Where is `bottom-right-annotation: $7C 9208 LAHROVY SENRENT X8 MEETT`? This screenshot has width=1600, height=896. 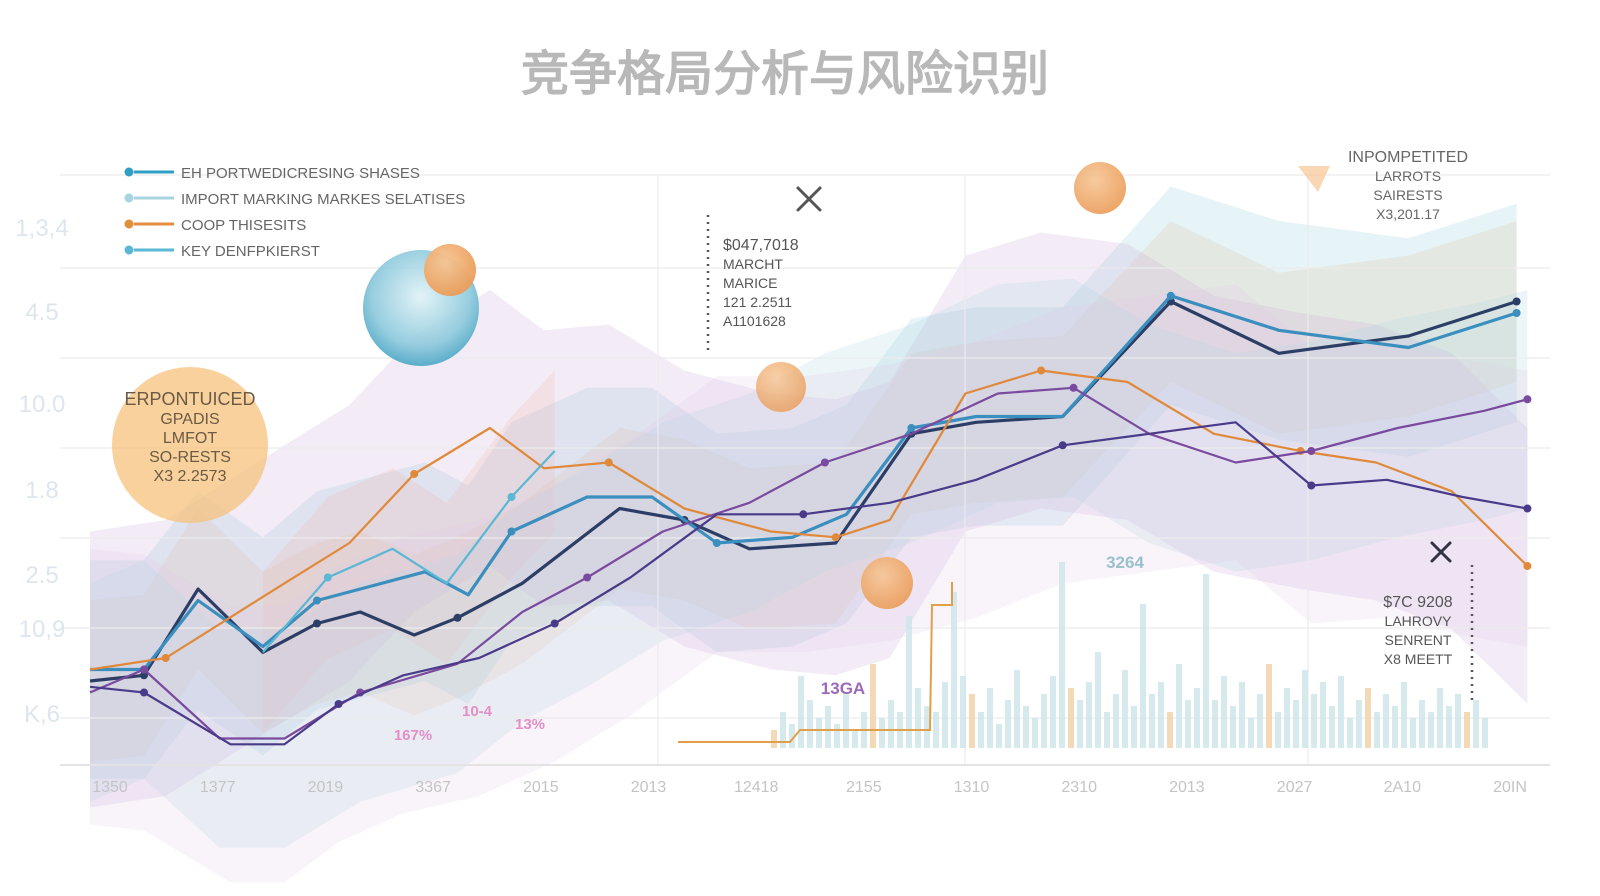 bottom-right-annotation: $7C 9208 LAHROVY SENRENT X8 MEETT is located at coordinates (1417, 630).